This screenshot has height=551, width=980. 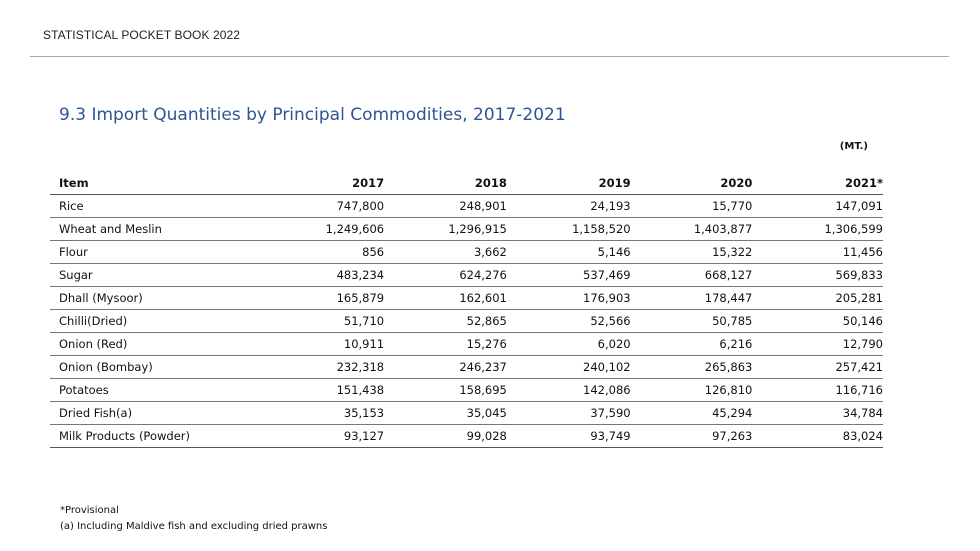 What do you see at coordinates (445, 413) in the screenshot?
I see `row-value-2018: 35,045` at bounding box center [445, 413].